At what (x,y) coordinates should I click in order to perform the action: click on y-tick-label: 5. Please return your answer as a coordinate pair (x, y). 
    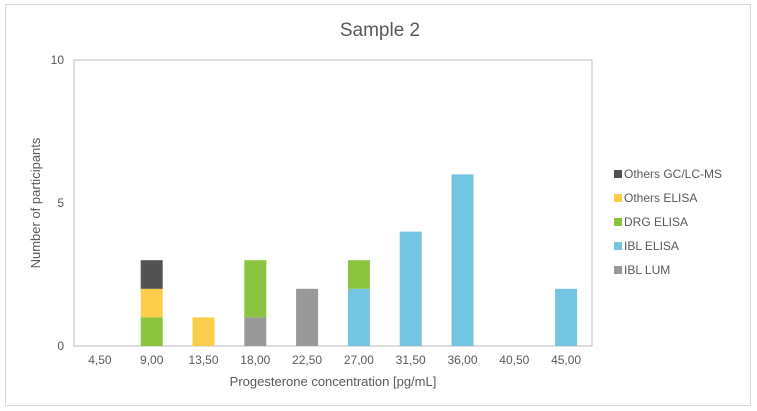
    Looking at the image, I should click on (60, 203).